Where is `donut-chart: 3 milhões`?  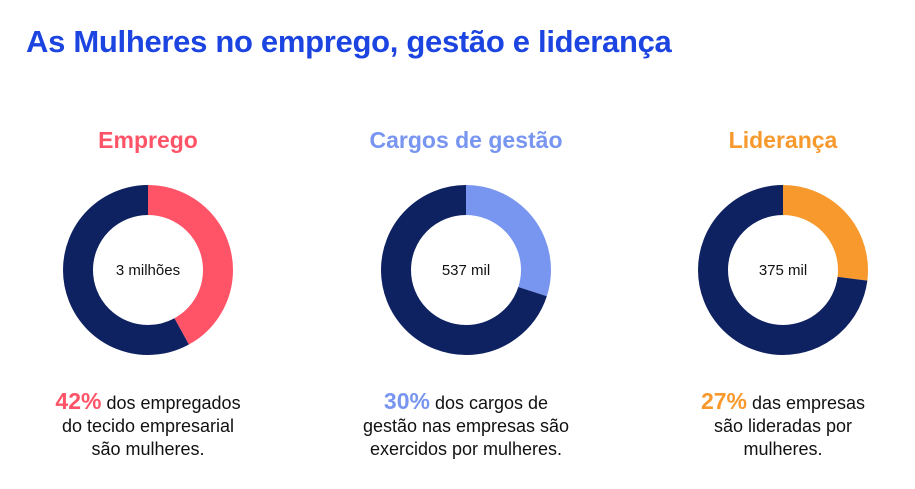
donut-chart: 3 milhões is located at coordinates (148, 270).